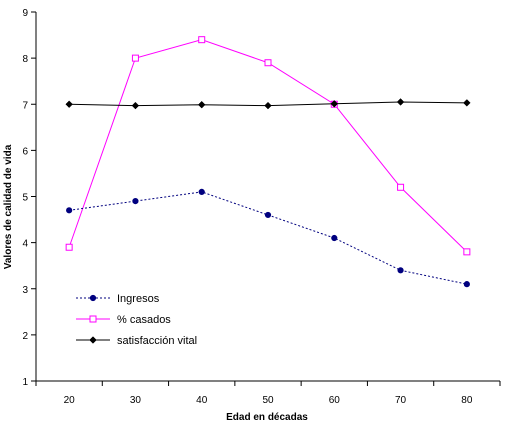 This screenshot has height=432, width=508. What do you see at coordinates (144, 320) in the screenshot?
I see `legend-label: % casados` at bounding box center [144, 320].